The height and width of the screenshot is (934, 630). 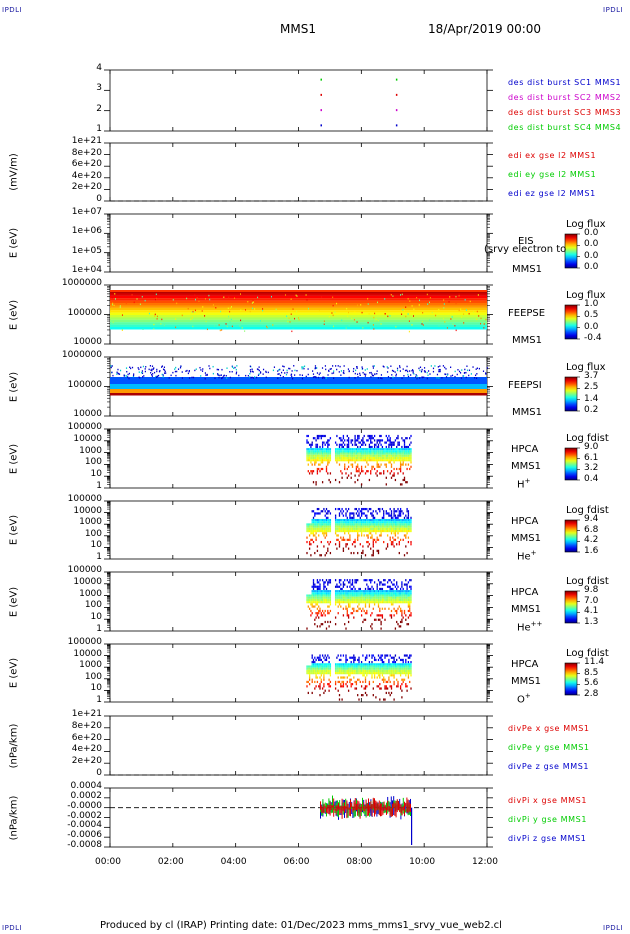 What do you see at coordinates (591, 398) in the screenshot?
I see `colorbar-value: 1.4` at bounding box center [591, 398].